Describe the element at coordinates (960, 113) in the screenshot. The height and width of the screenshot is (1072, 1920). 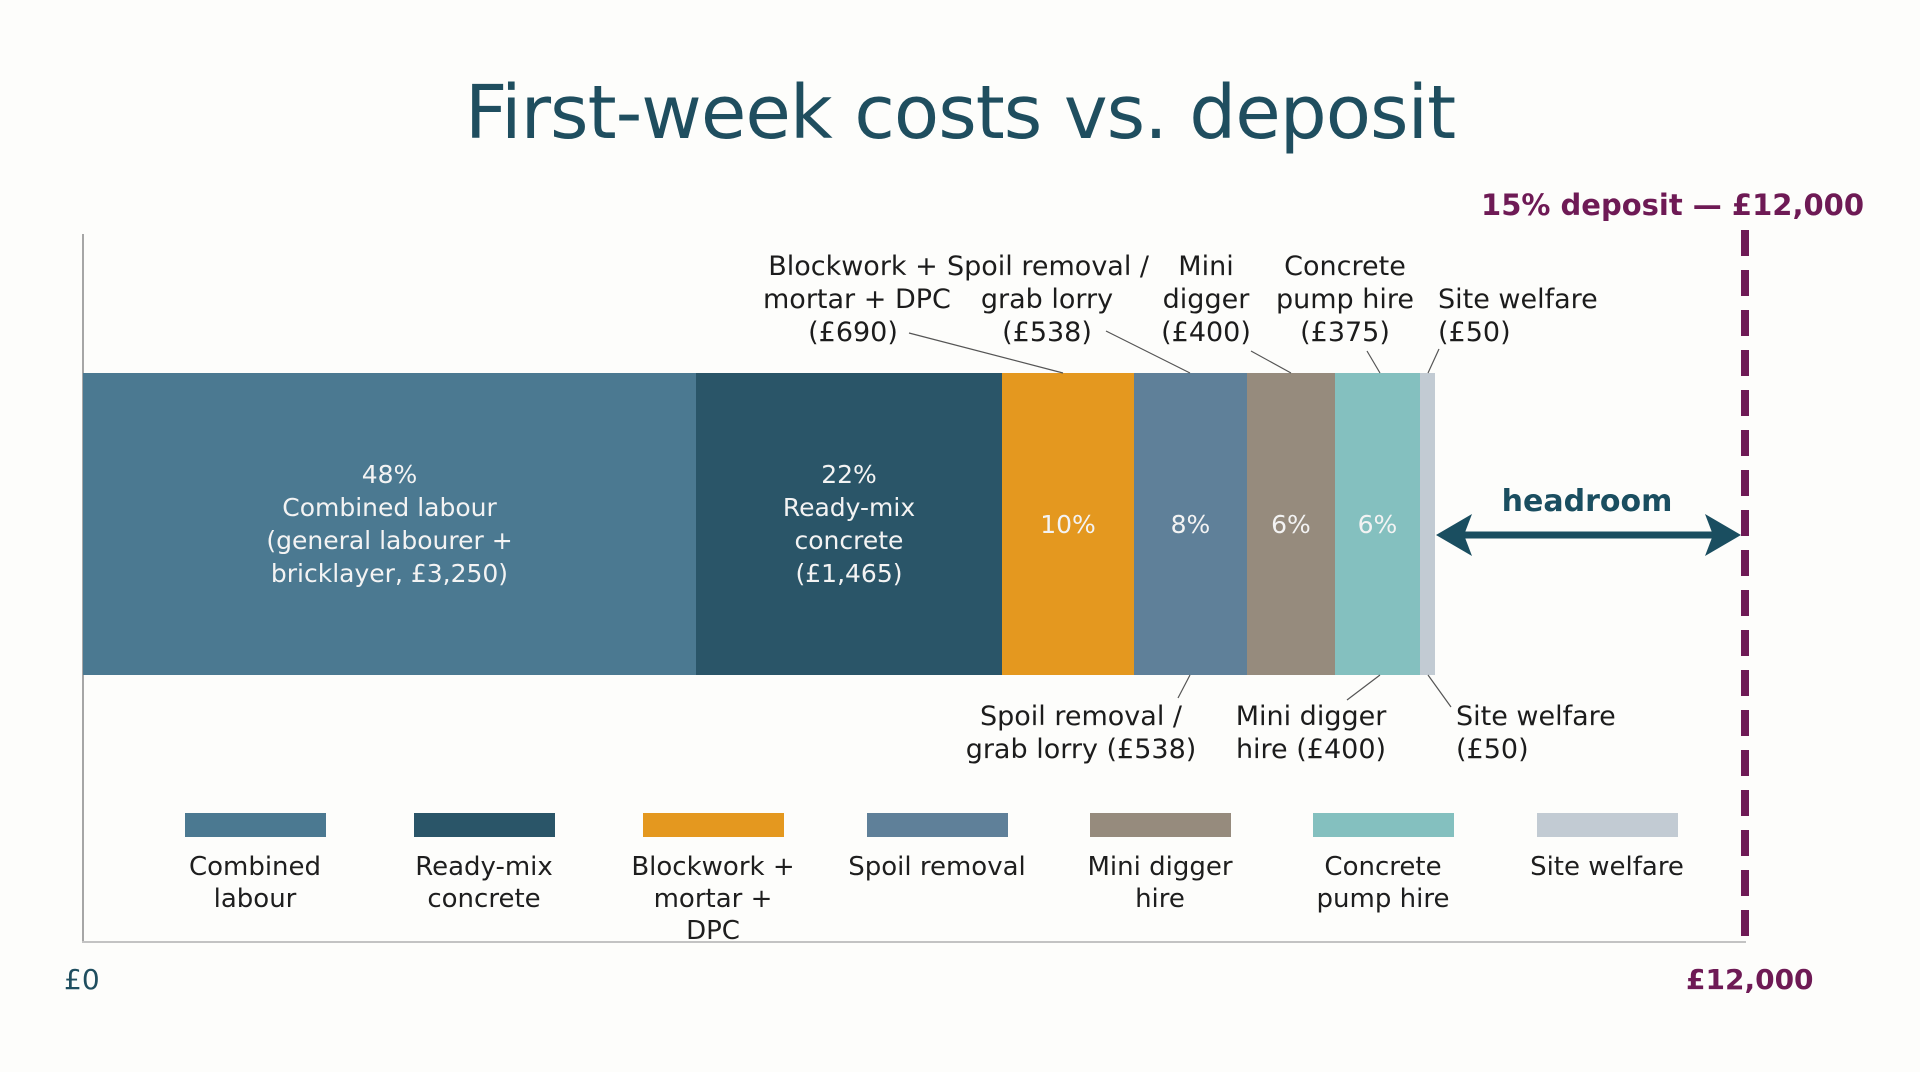
I see `chart-title: First-week costs vs. deposit` at that location.